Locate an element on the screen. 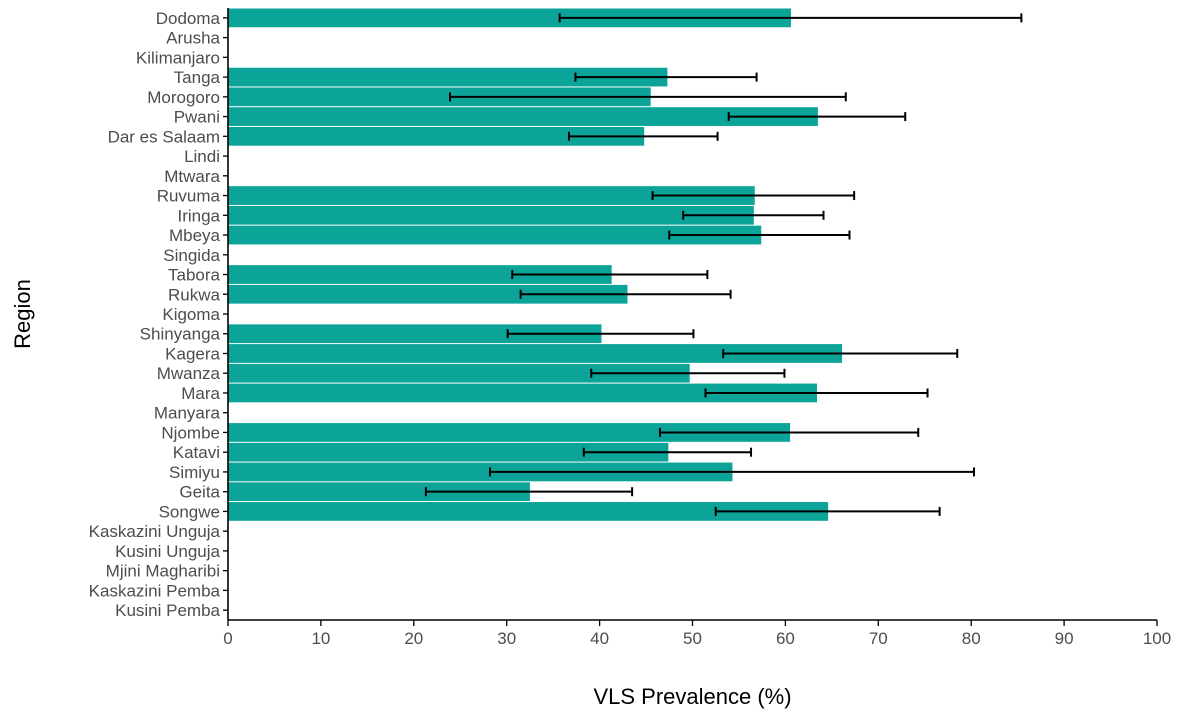  y-tick-label-mwanza: Mwanza is located at coordinates (189, 373).